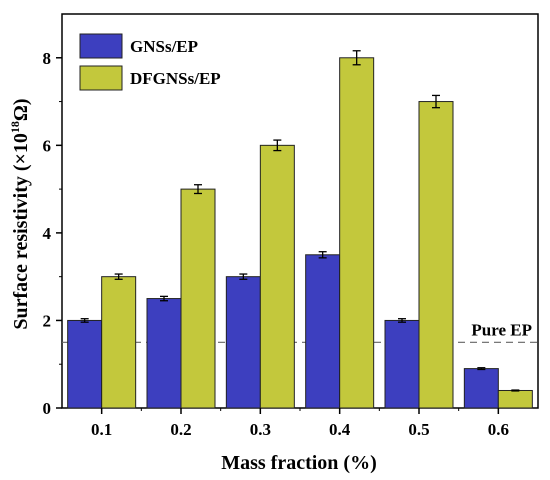  I want to click on y-tick-label-1: 2, so click(47, 320).